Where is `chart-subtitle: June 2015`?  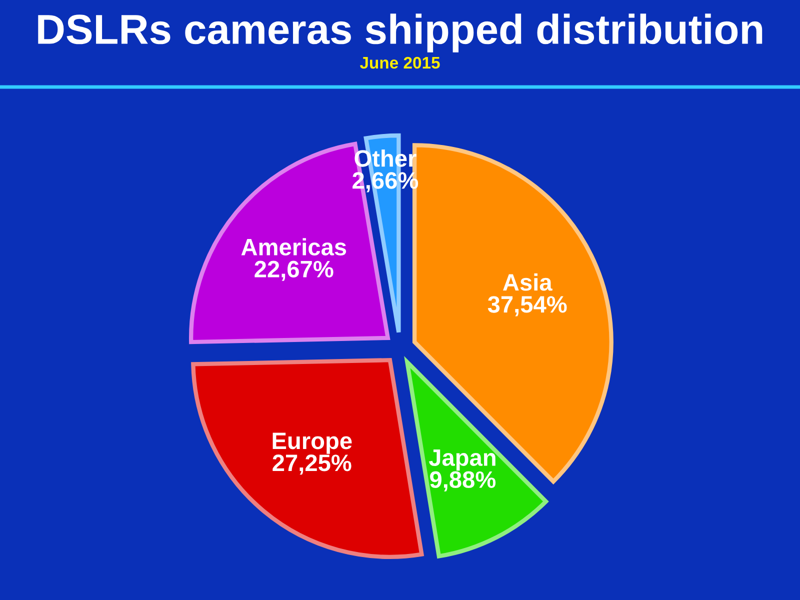
chart-subtitle: June 2015 is located at coordinates (400, 62).